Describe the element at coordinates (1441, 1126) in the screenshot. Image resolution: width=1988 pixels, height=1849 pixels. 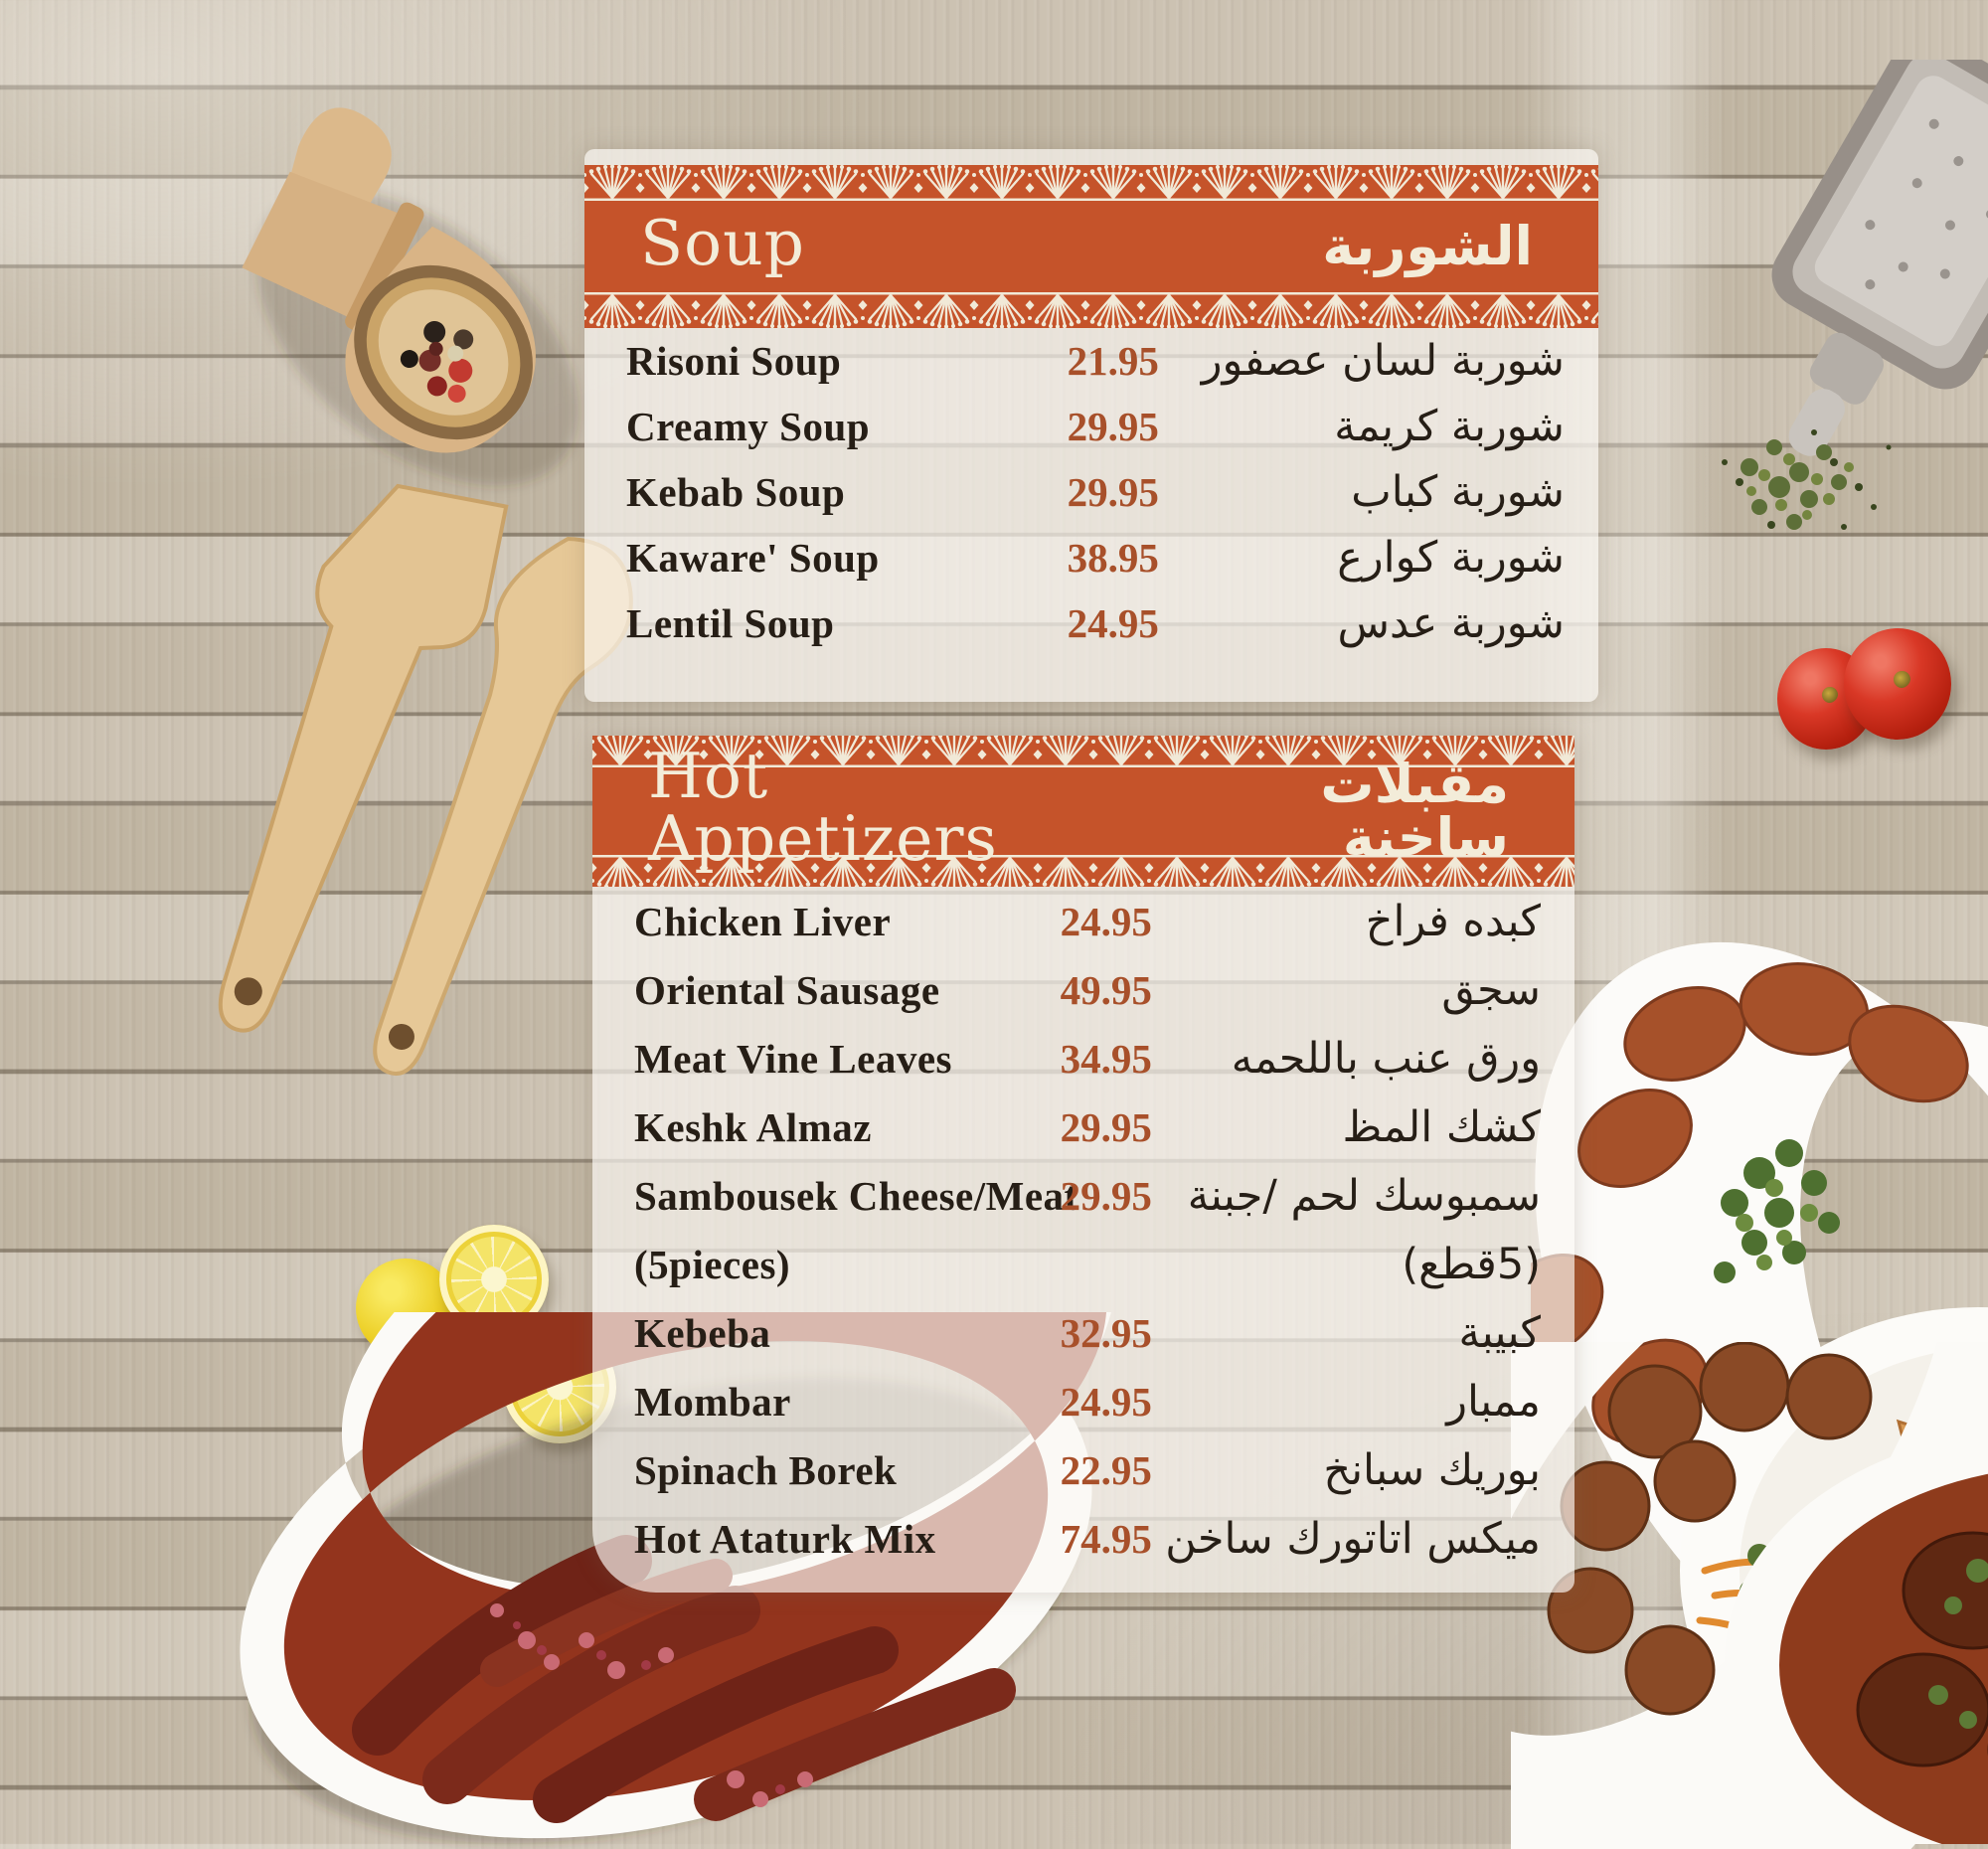
I see `item-name-ar: كشك المظ` at that location.